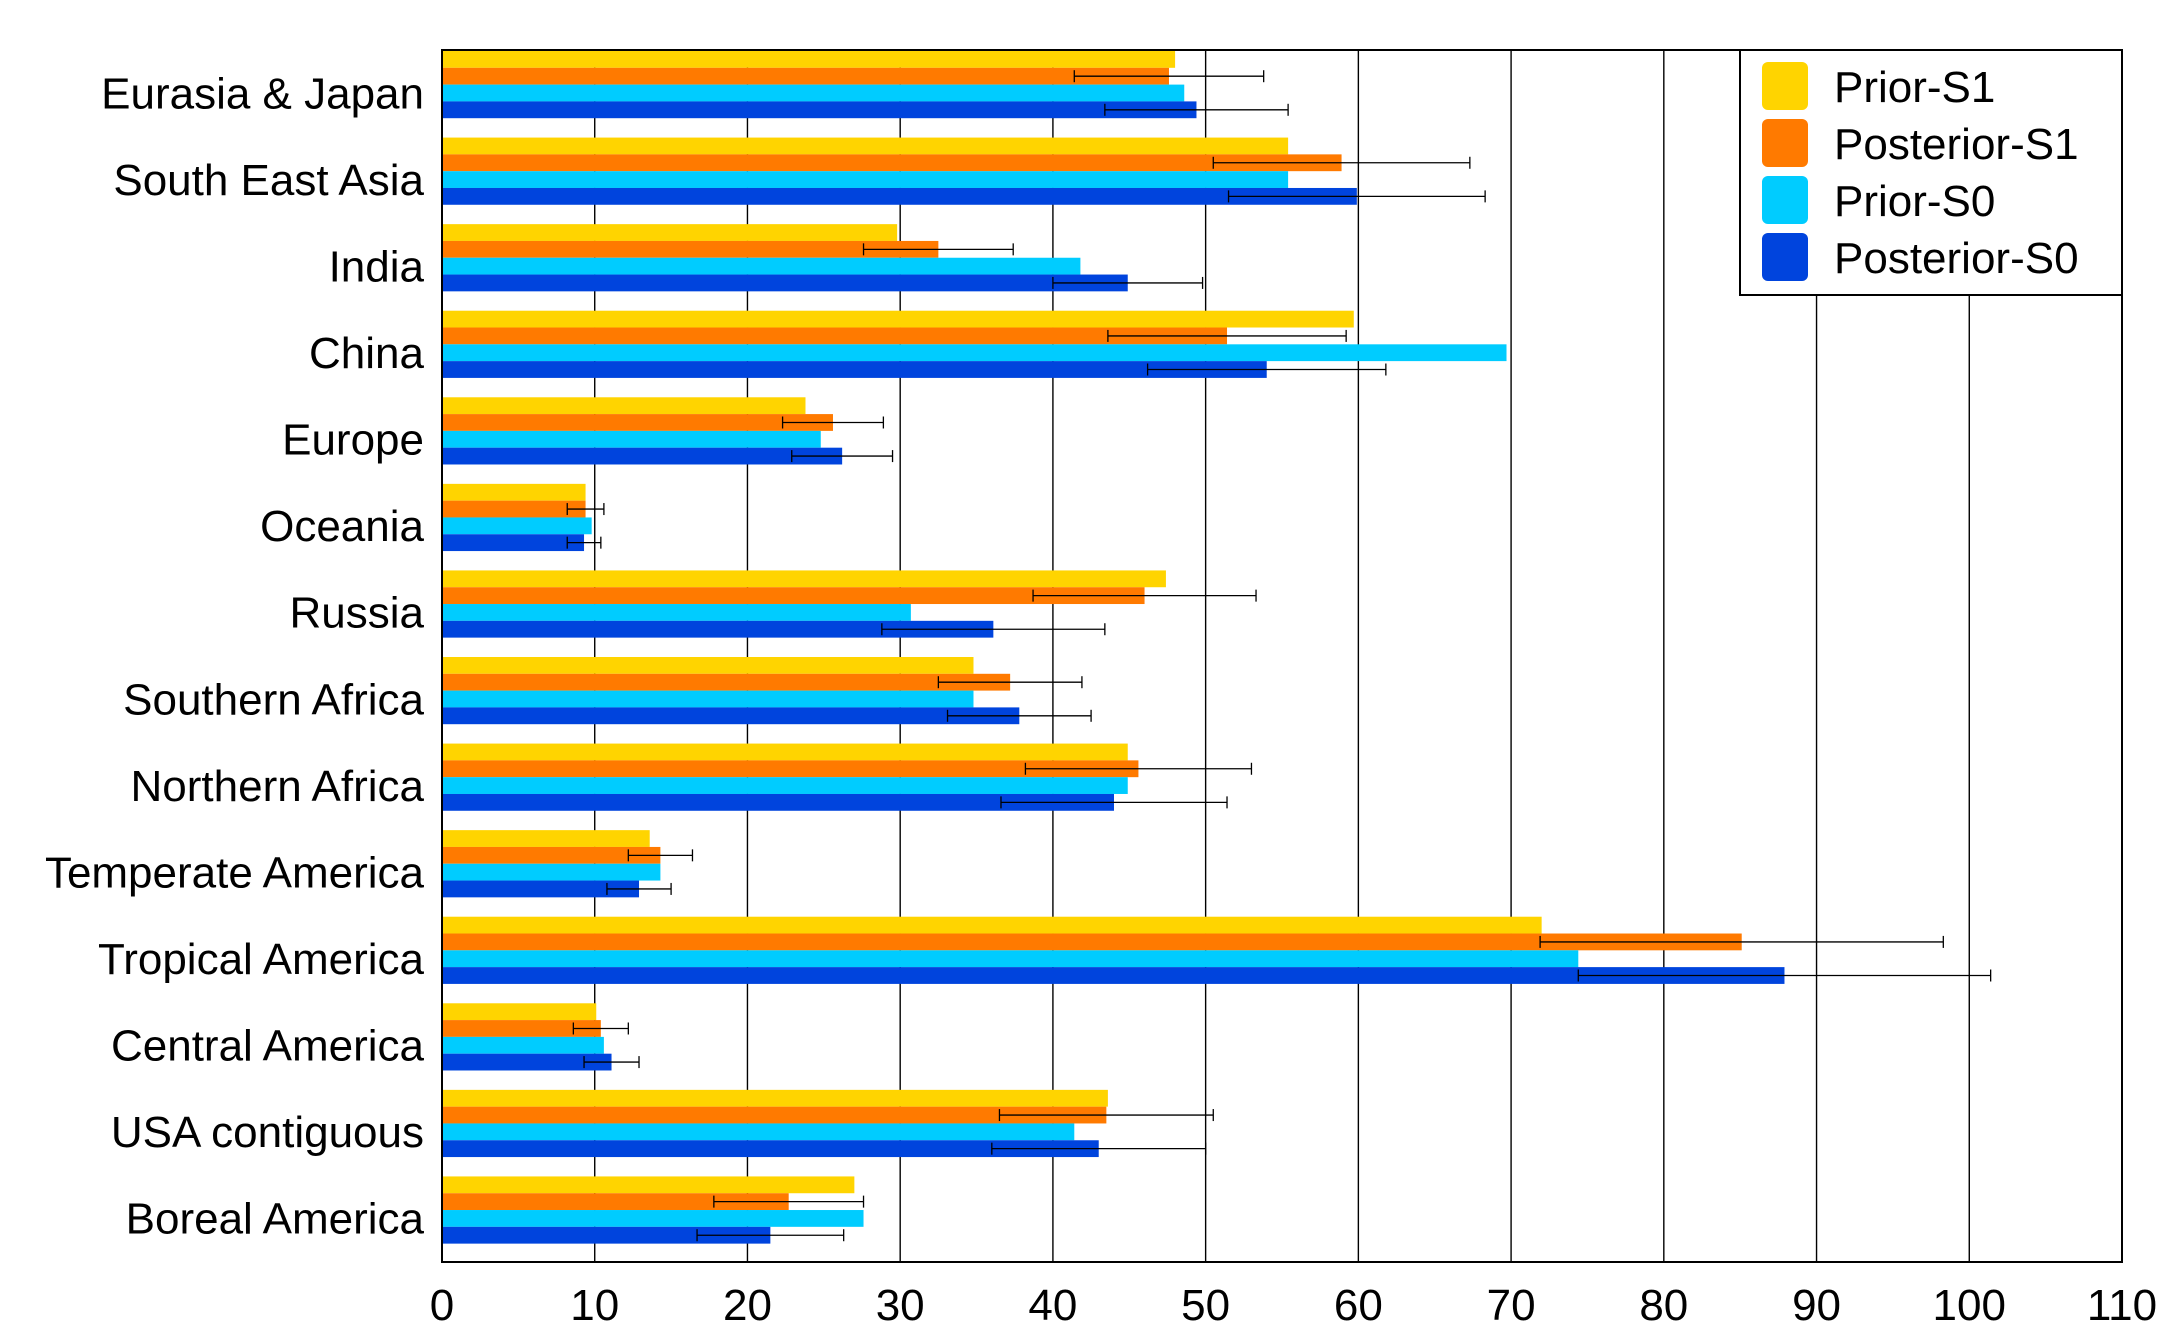  Describe the element at coordinates (261, 959) in the screenshot. I see `category-label-tropical-america: Tropical America` at that location.